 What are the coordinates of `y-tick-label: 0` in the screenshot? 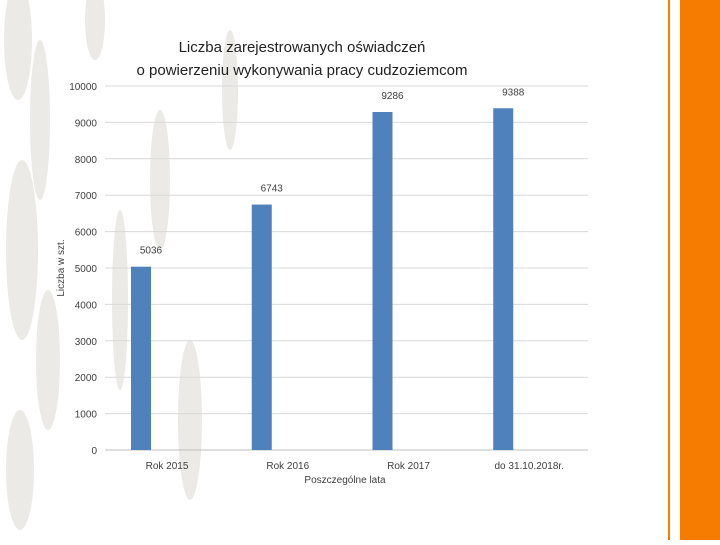 It's located at (94, 451).